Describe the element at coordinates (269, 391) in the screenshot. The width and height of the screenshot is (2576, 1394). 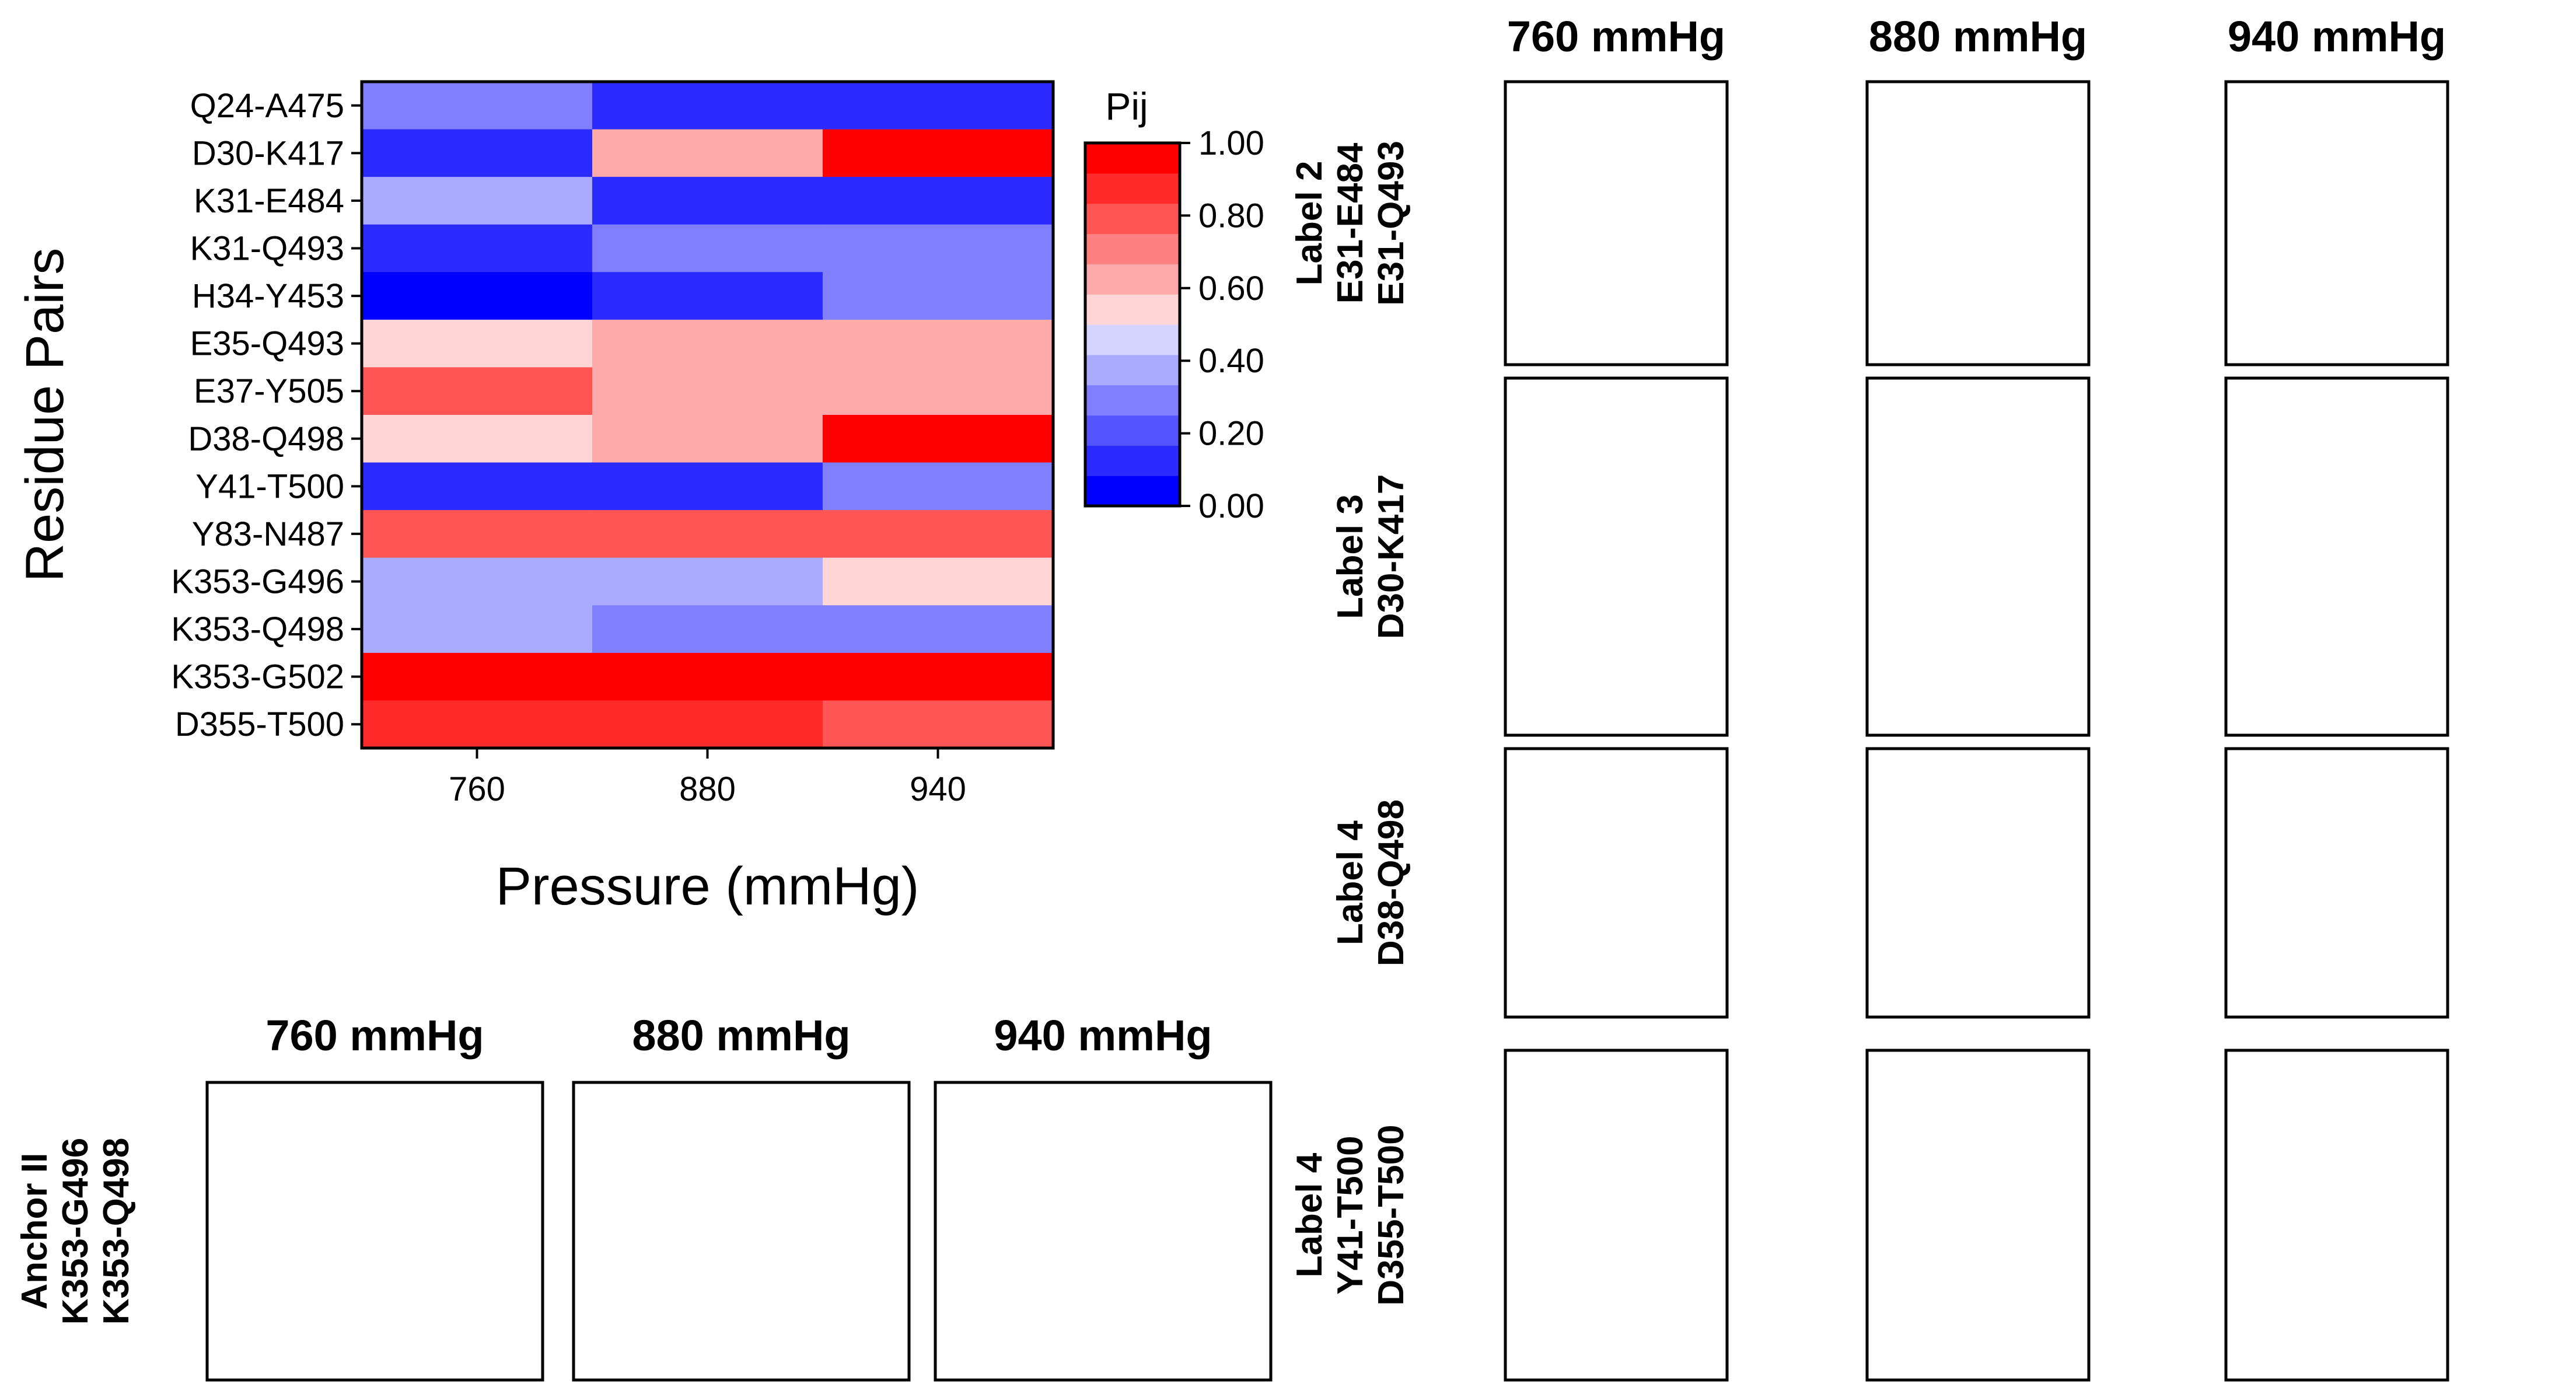
I see `y-tick-label: E37-Y505` at that location.